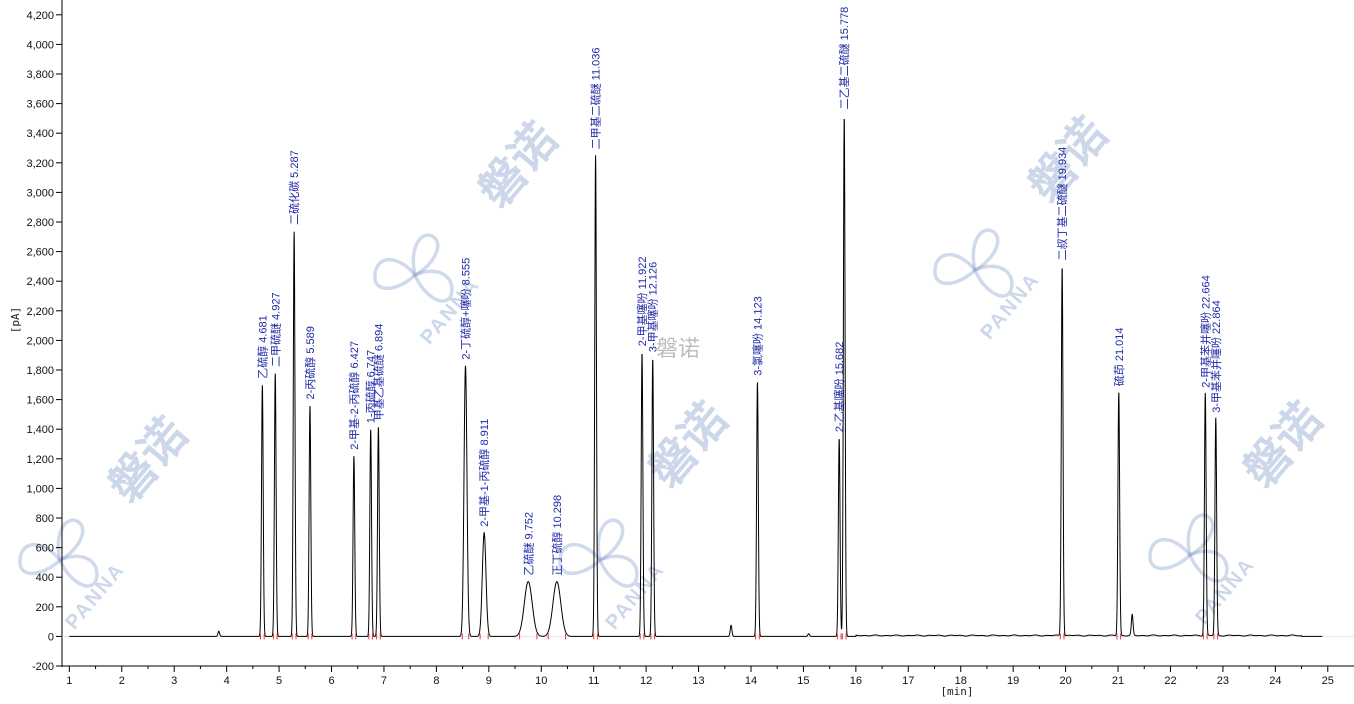  Describe the element at coordinates (678, 348) in the screenshot. I see `watermark-small-cn: 磐诺` at that location.